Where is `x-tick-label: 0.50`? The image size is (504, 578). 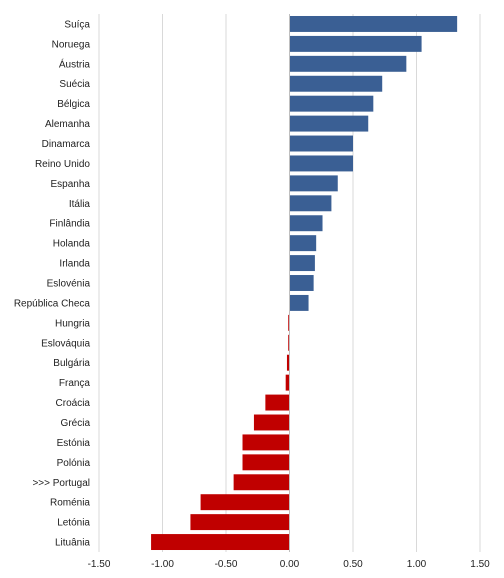 x-tick-label: 0.50 is located at coordinates (353, 564).